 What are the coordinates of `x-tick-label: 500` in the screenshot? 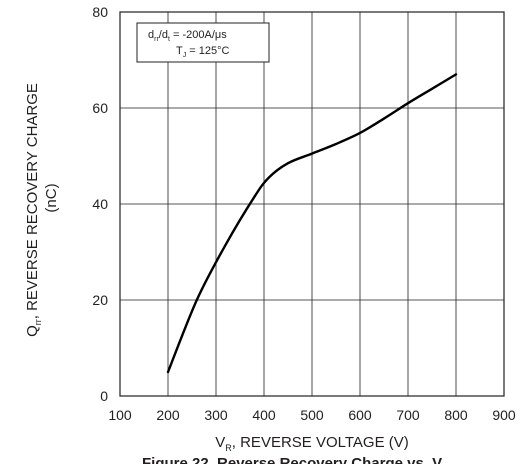 It's located at (312, 415).